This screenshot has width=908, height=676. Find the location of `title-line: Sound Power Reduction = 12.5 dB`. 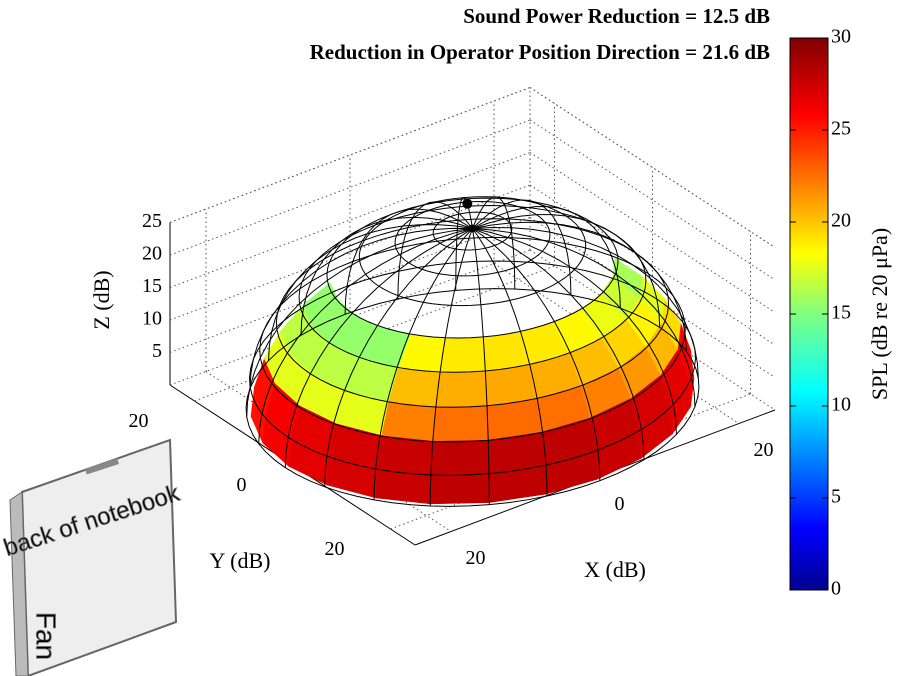

title-line: Sound Power Reduction = 12.5 dB is located at coordinates (616, 16).